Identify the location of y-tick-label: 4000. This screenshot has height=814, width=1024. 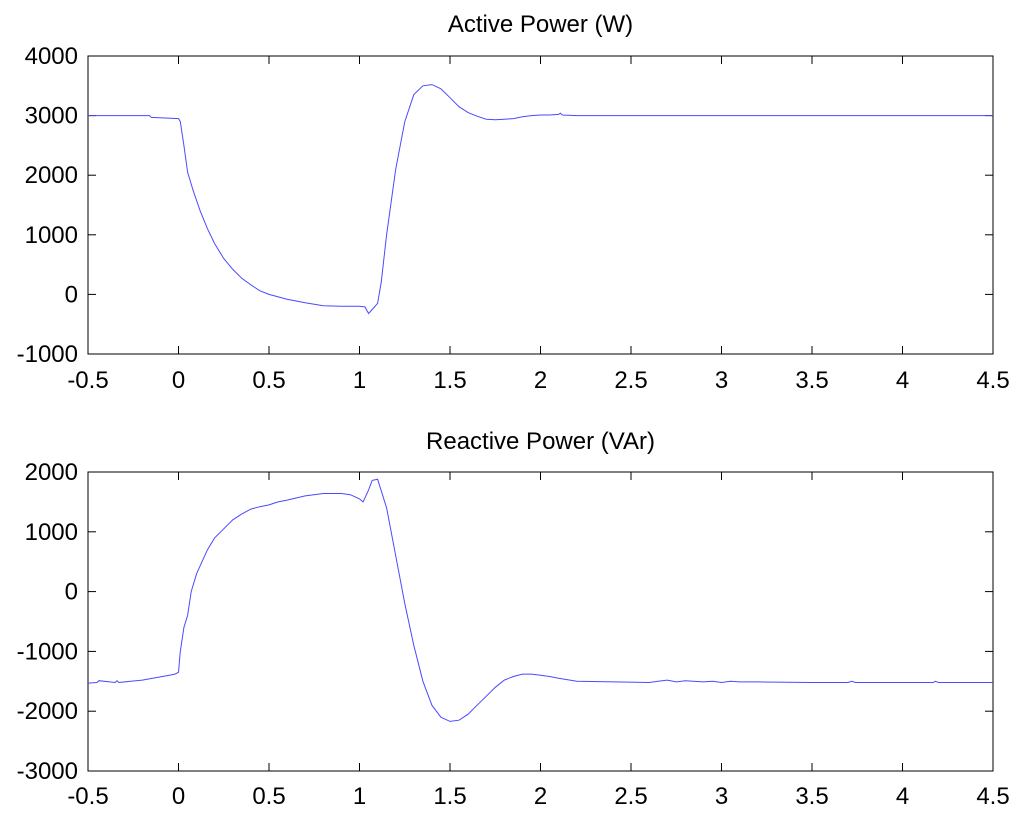
(51, 56).